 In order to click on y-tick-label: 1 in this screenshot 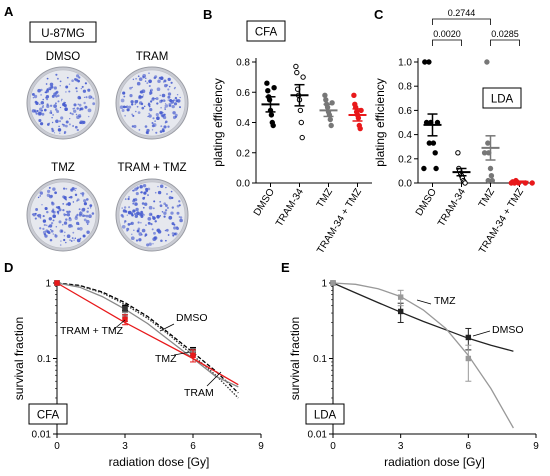, I will do `click(48, 284)`.